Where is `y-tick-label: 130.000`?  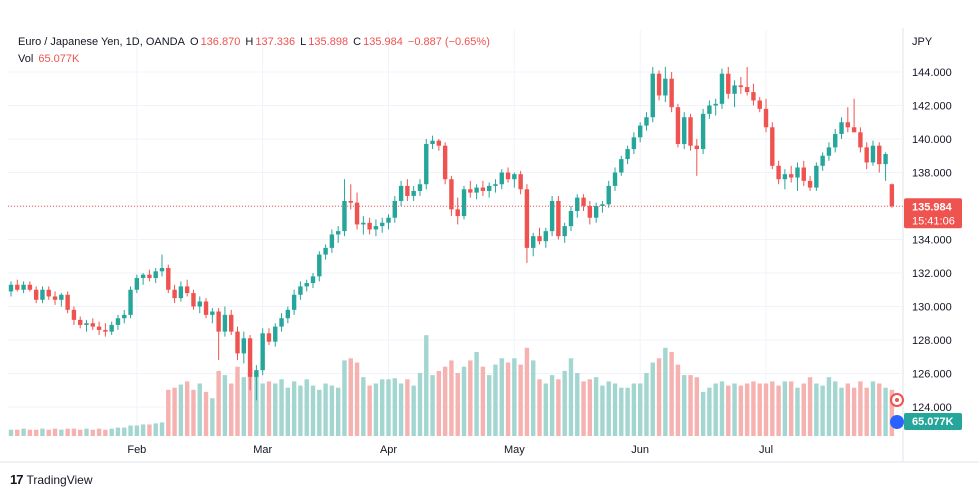
y-tick-label: 130.000 is located at coordinates (932, 308).